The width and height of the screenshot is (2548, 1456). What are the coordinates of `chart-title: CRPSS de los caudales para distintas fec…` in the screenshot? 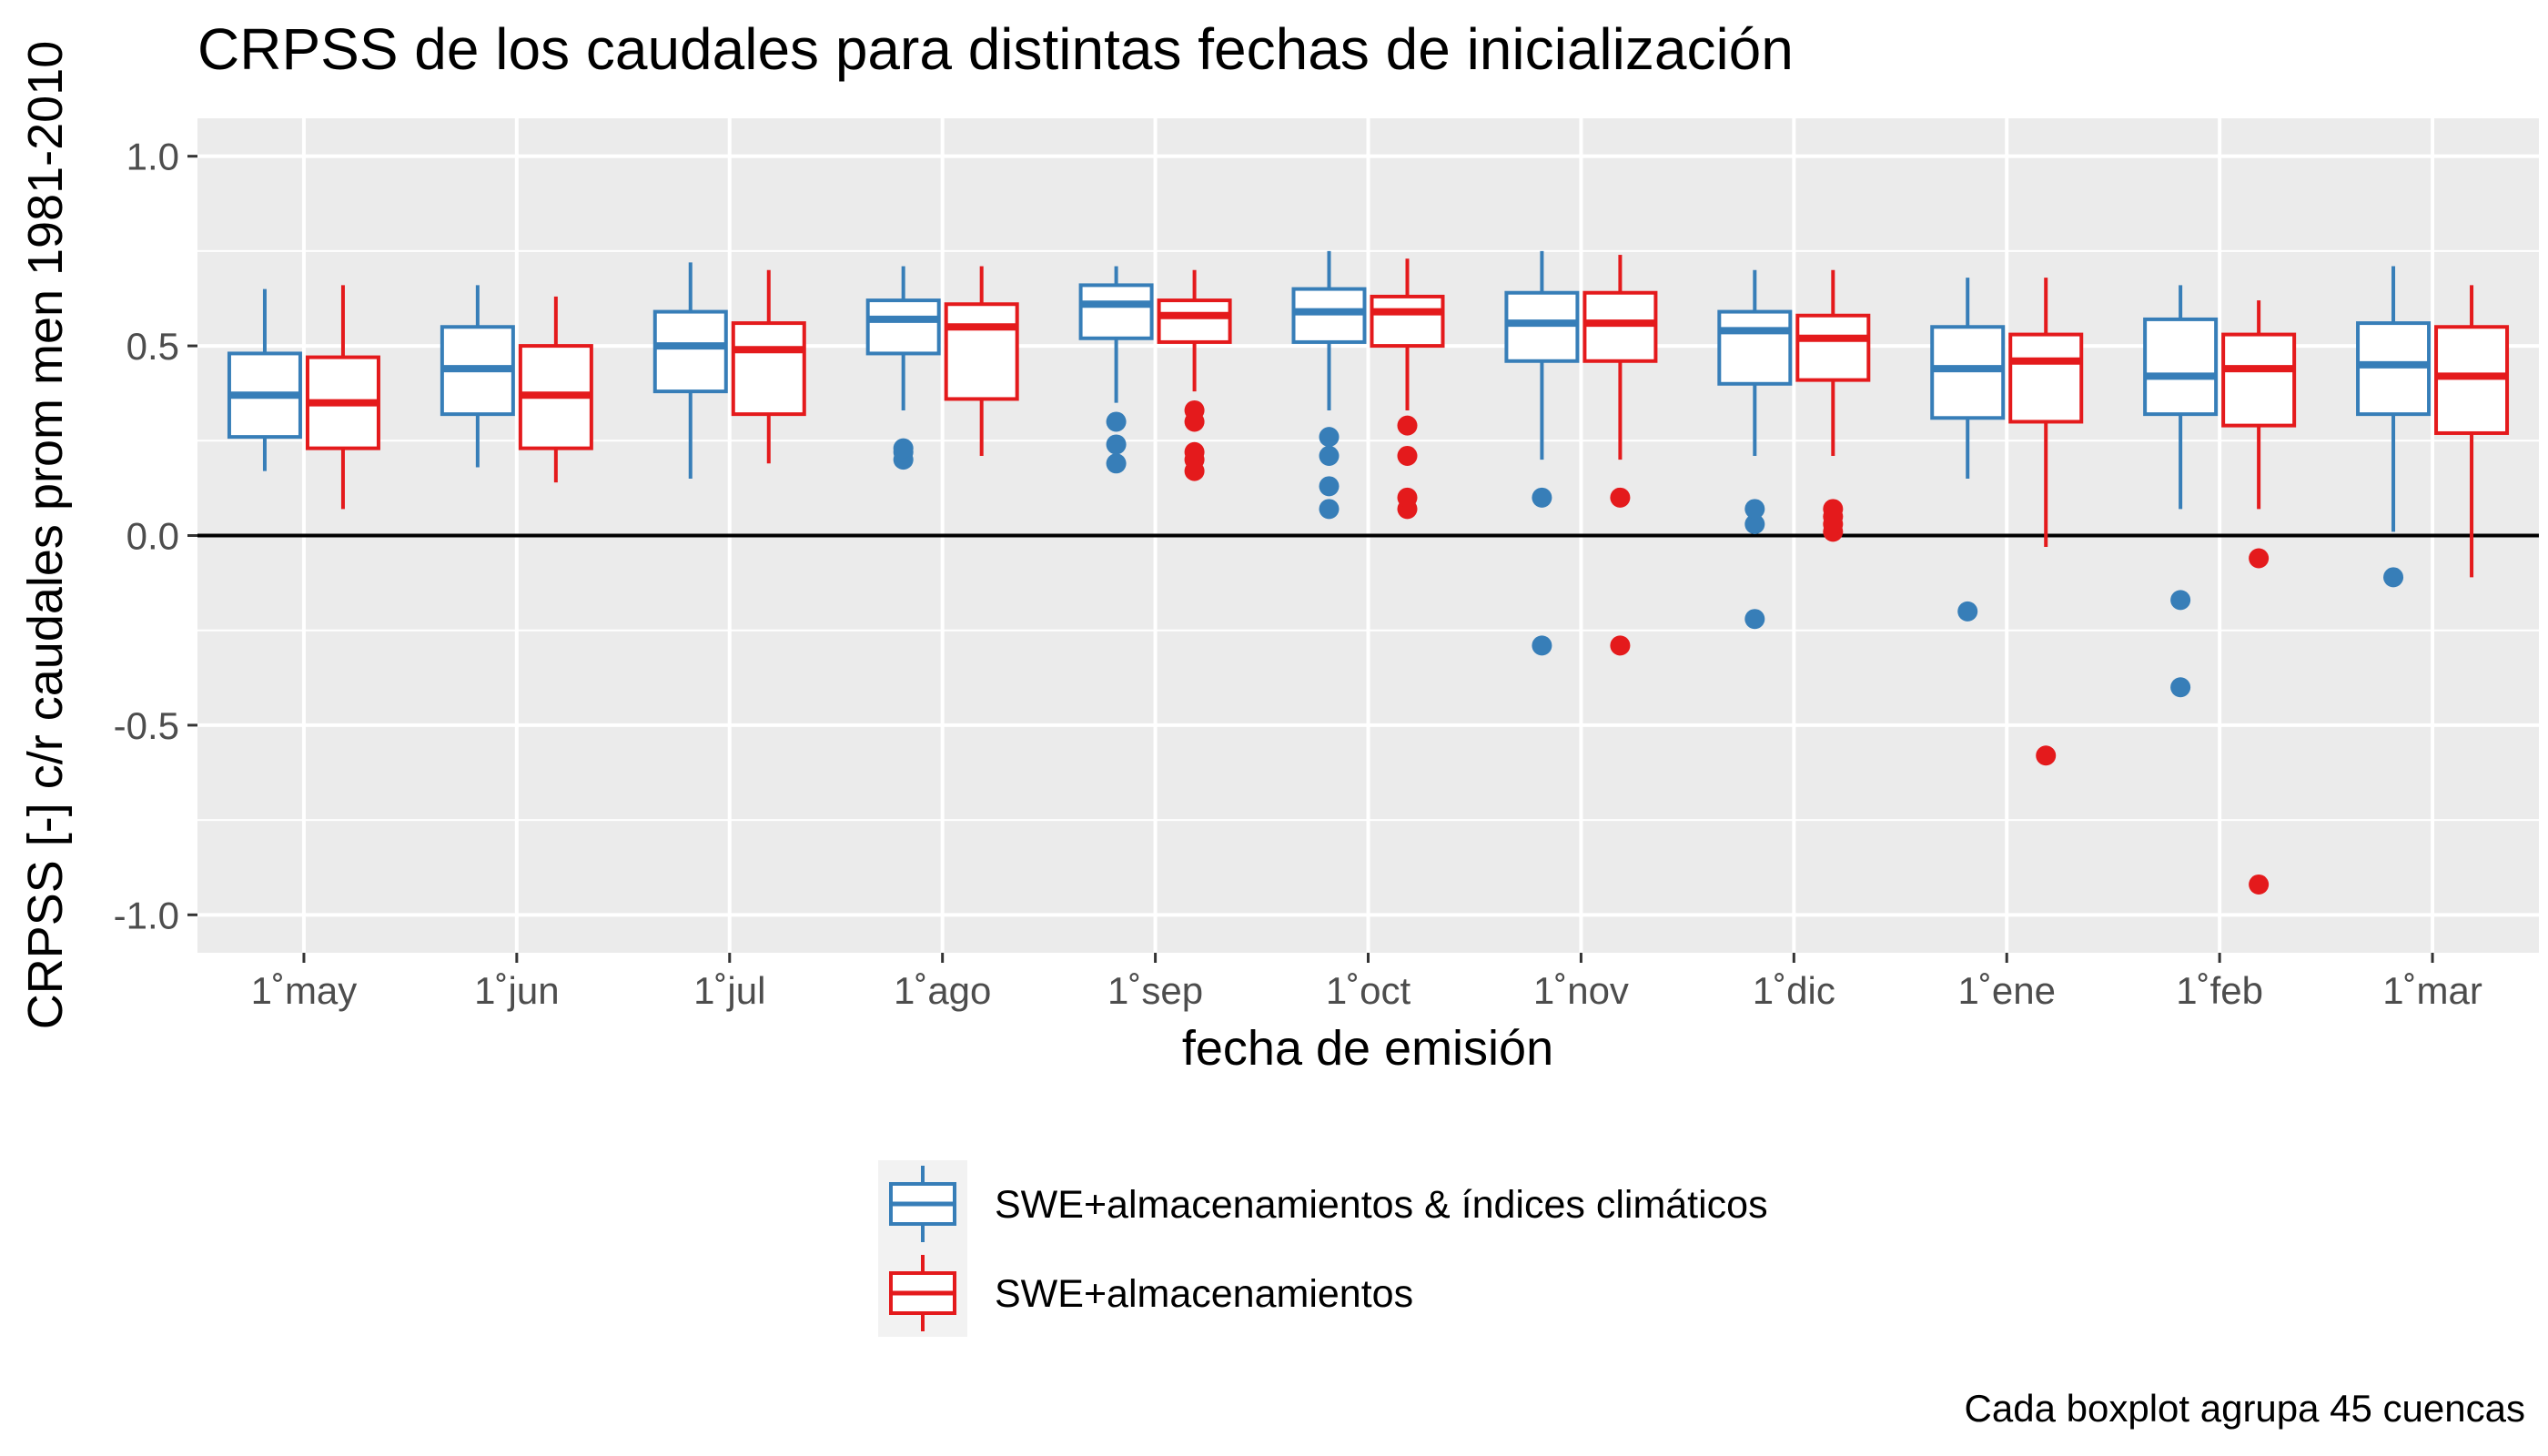 It's located at (996, 49).